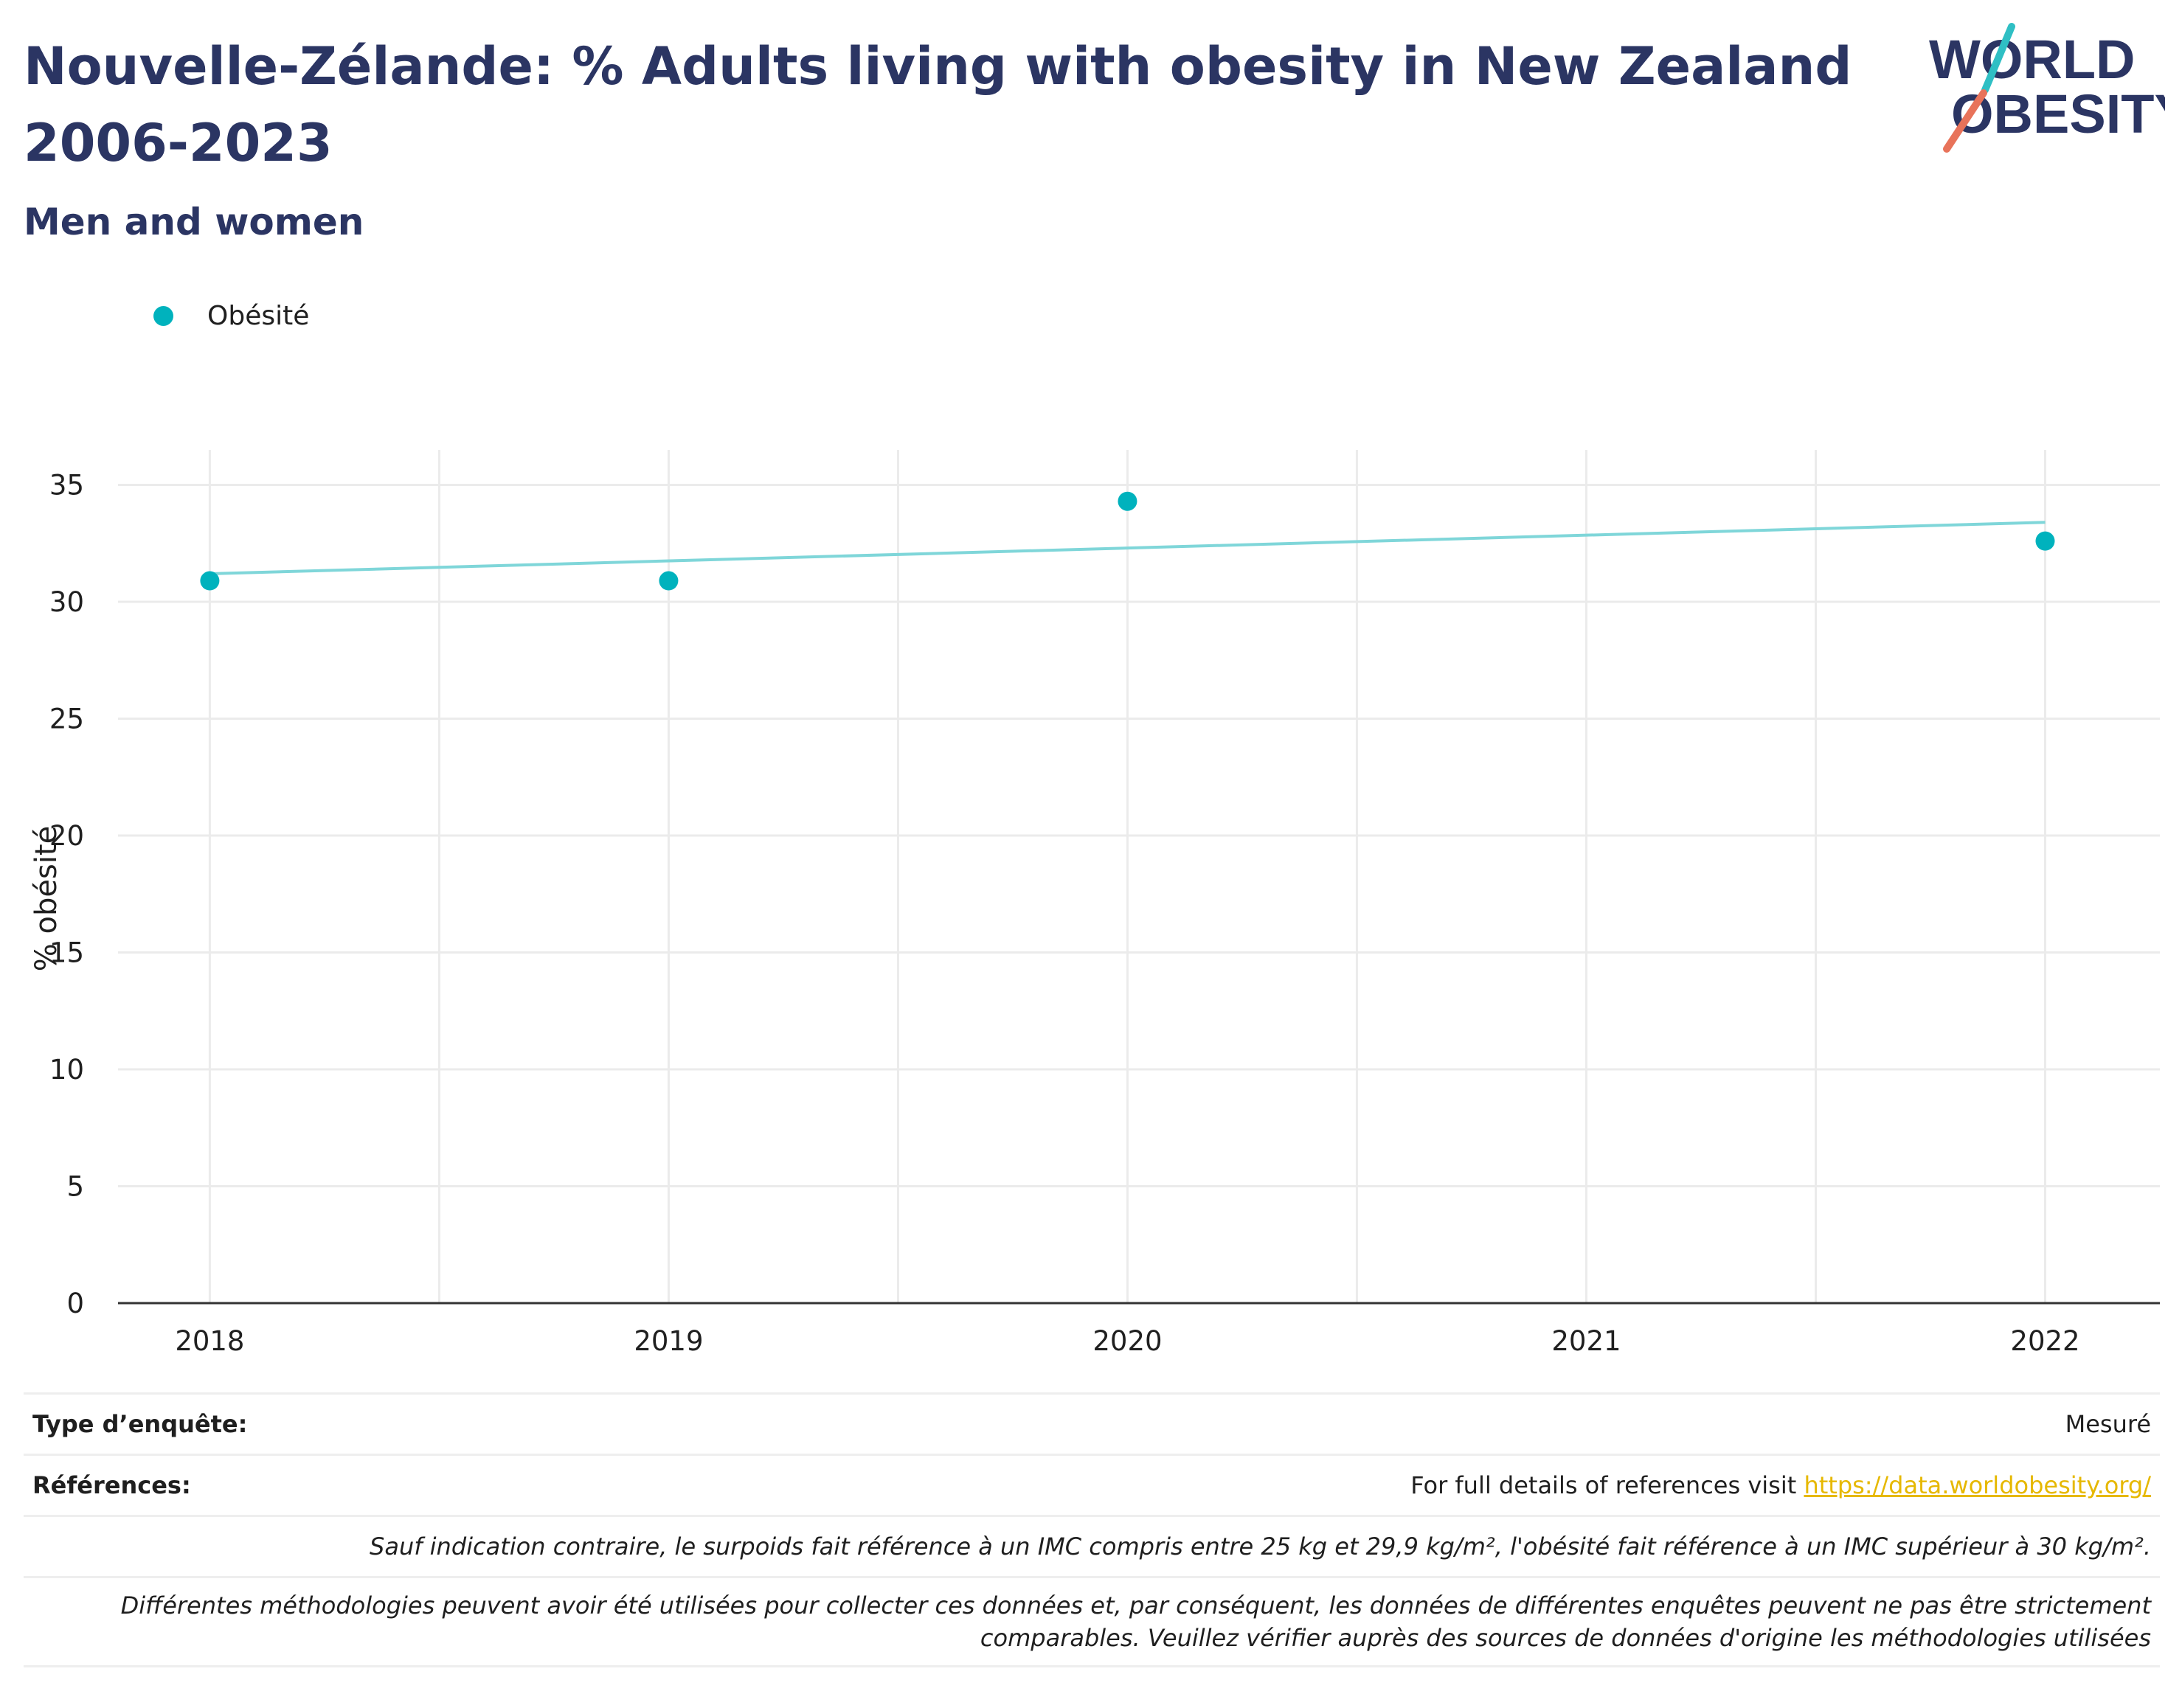  I want to click on trend-line, so click(1127, 548).